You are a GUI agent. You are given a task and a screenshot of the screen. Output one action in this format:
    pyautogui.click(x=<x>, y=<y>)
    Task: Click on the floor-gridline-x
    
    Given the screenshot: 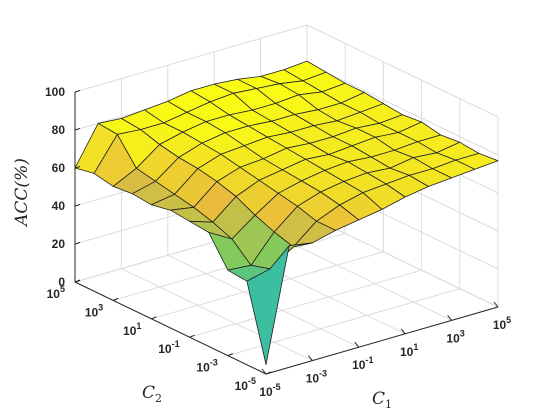 What is the action you would take?
    pyautogui.click(x=217, y=315)
    